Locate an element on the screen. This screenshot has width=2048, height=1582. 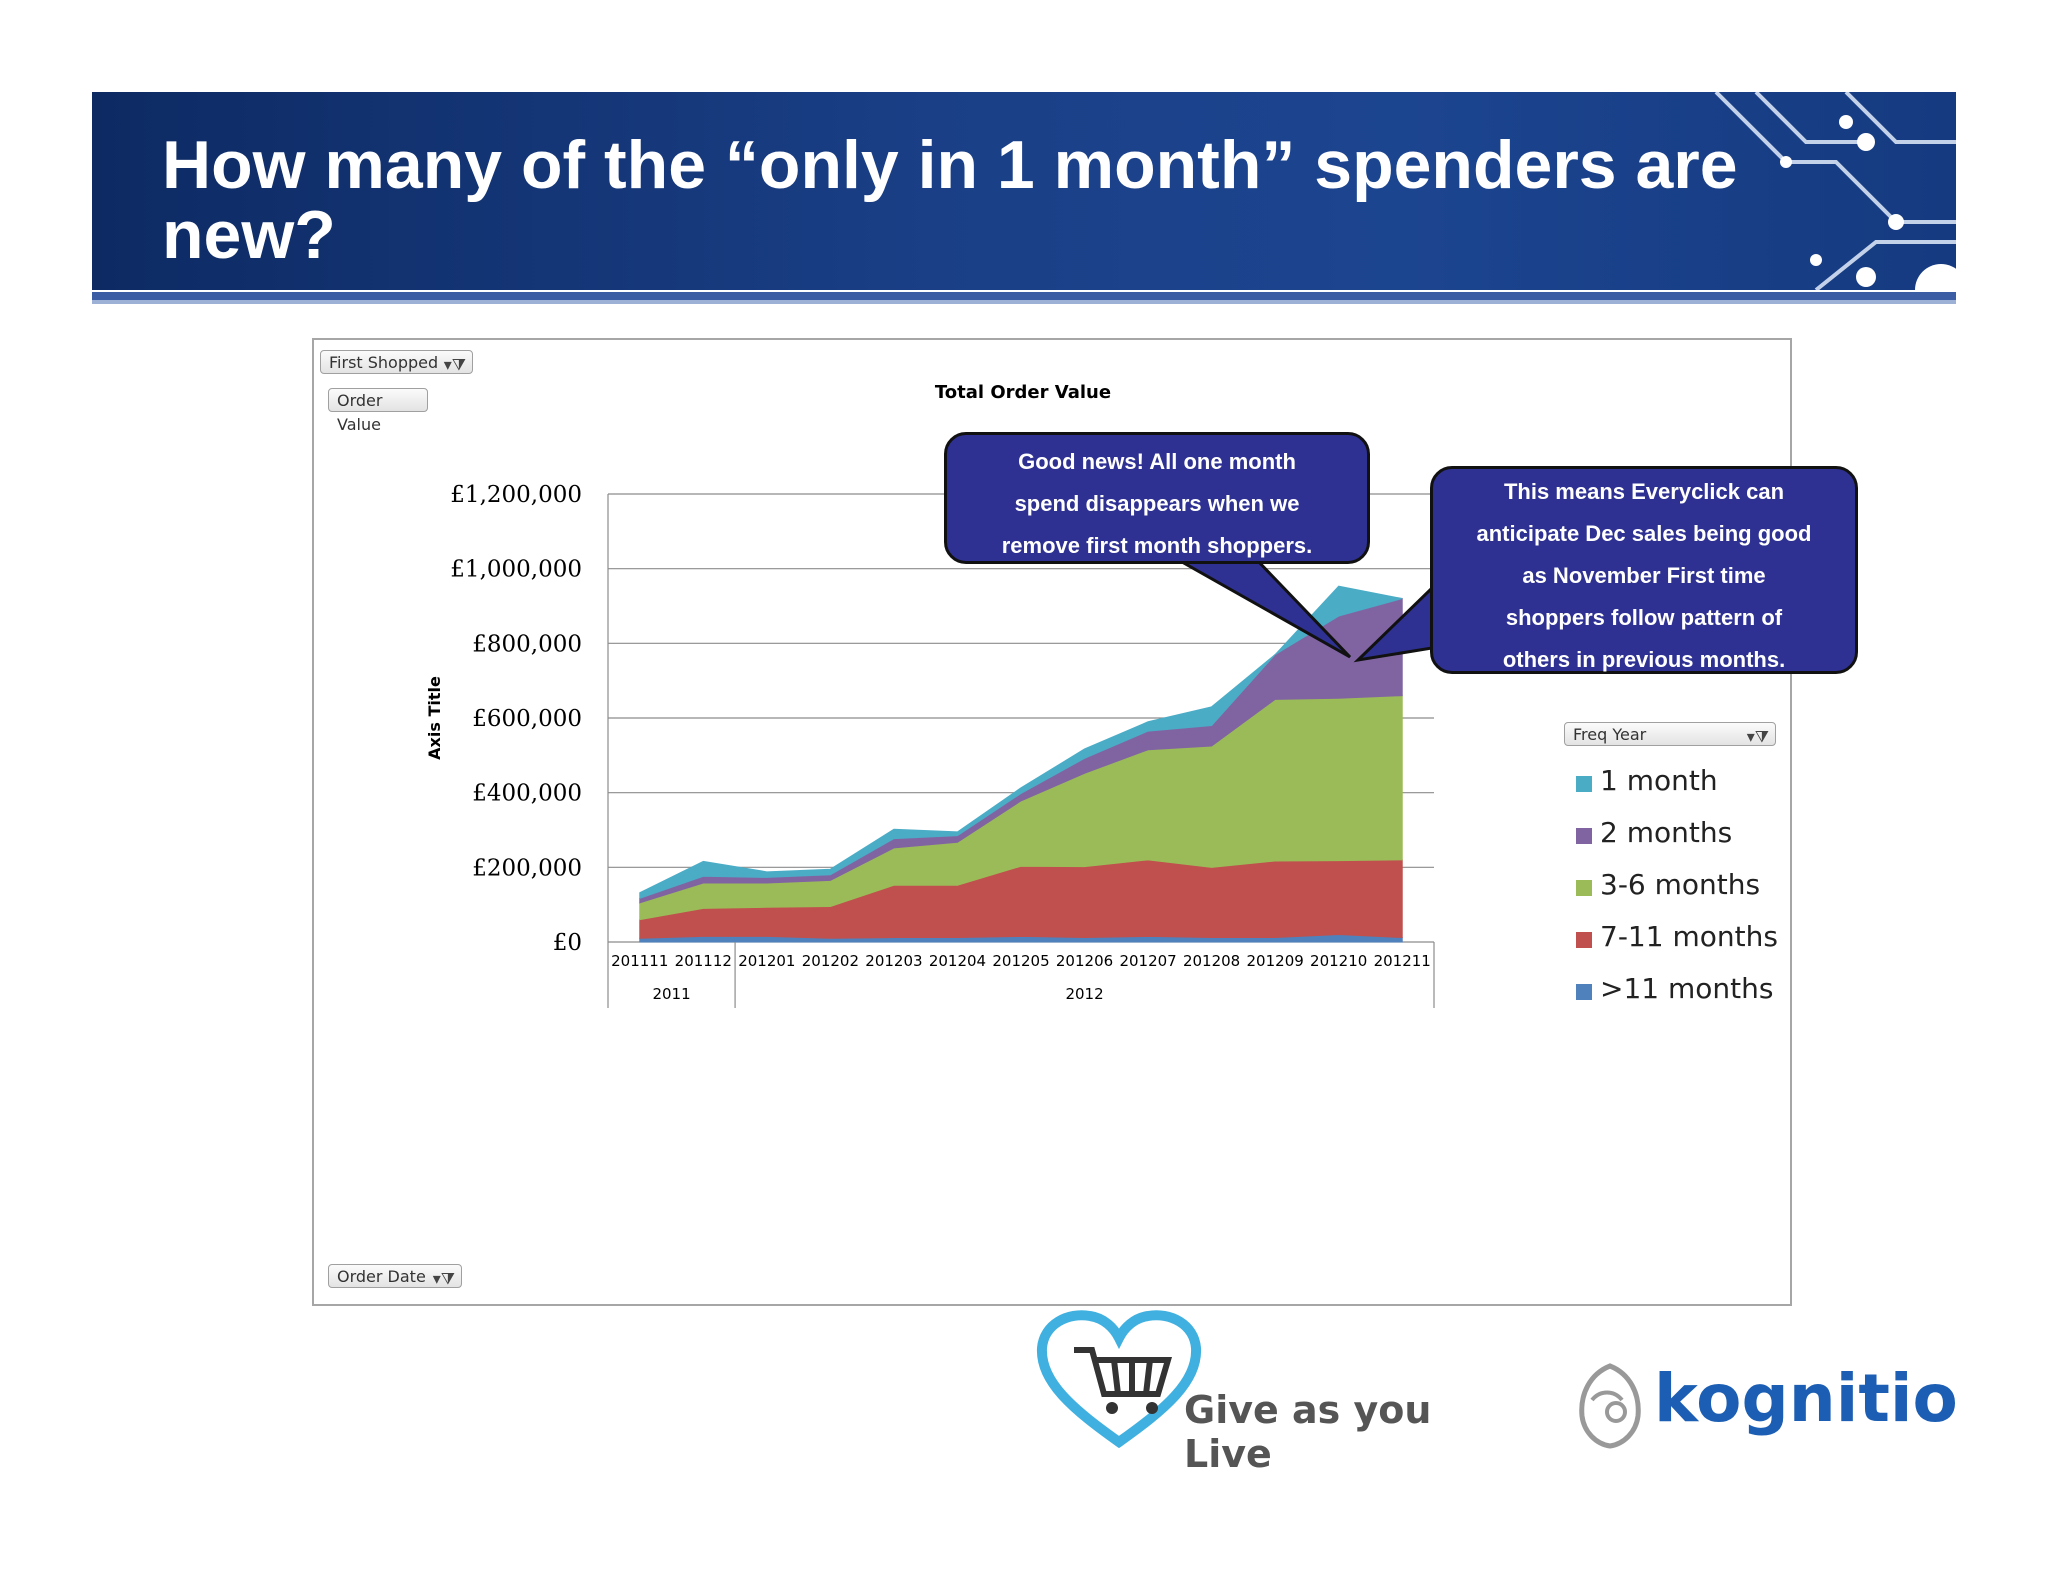
right-callout-pointer is located at coordinates (1393, 623).